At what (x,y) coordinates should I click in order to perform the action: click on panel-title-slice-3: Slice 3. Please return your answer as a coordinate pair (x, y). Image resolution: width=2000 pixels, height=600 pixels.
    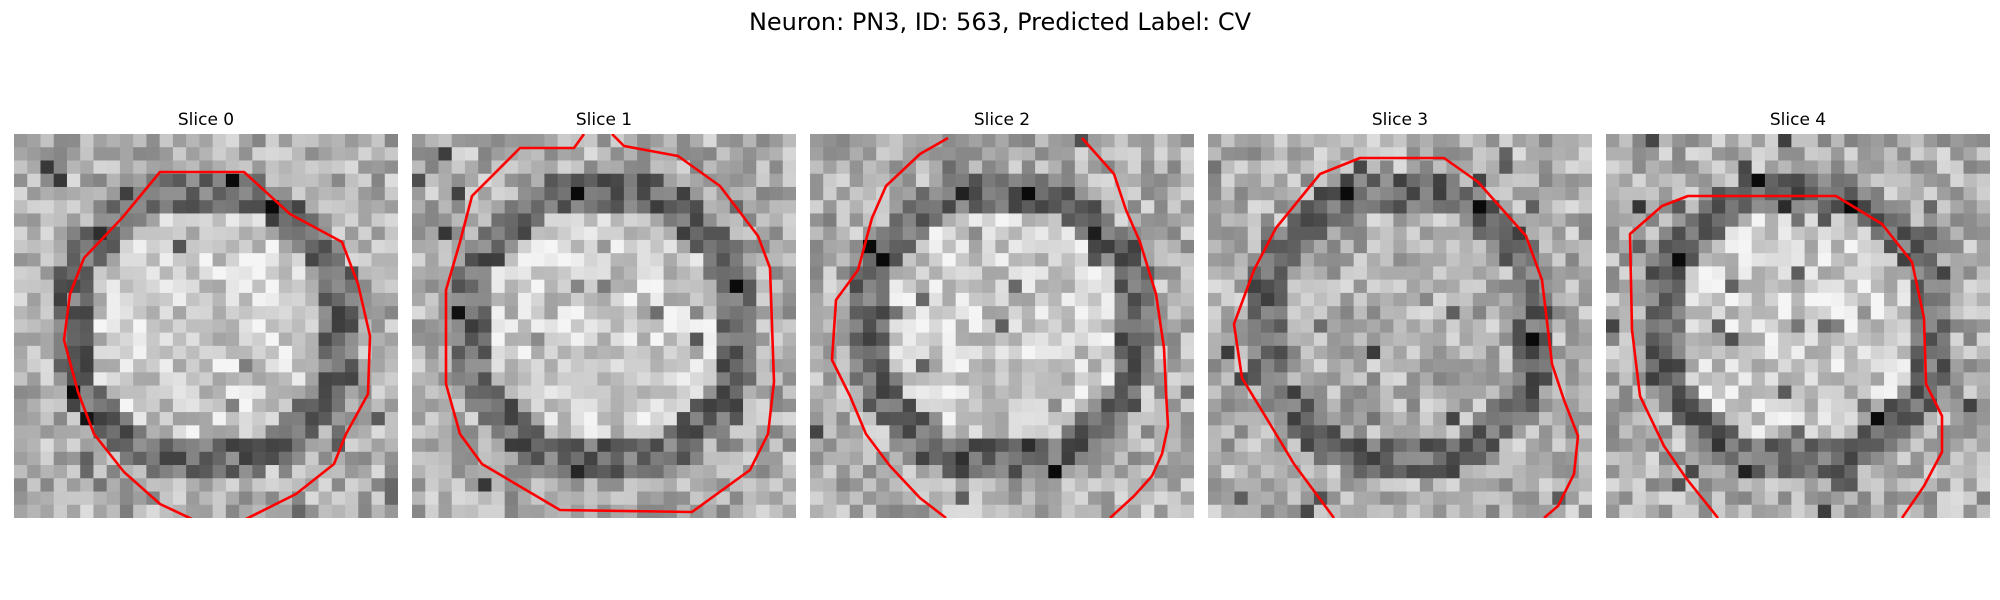
    Looking at the image, I should click on (1400, 120).